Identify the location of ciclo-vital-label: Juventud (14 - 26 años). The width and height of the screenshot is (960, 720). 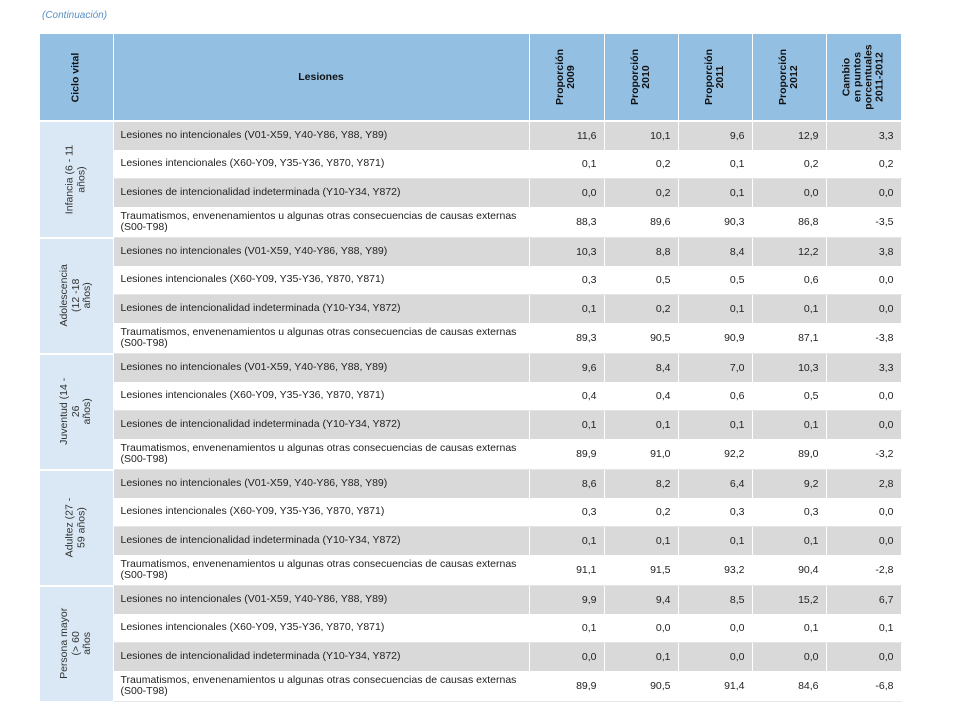
(75, 411).